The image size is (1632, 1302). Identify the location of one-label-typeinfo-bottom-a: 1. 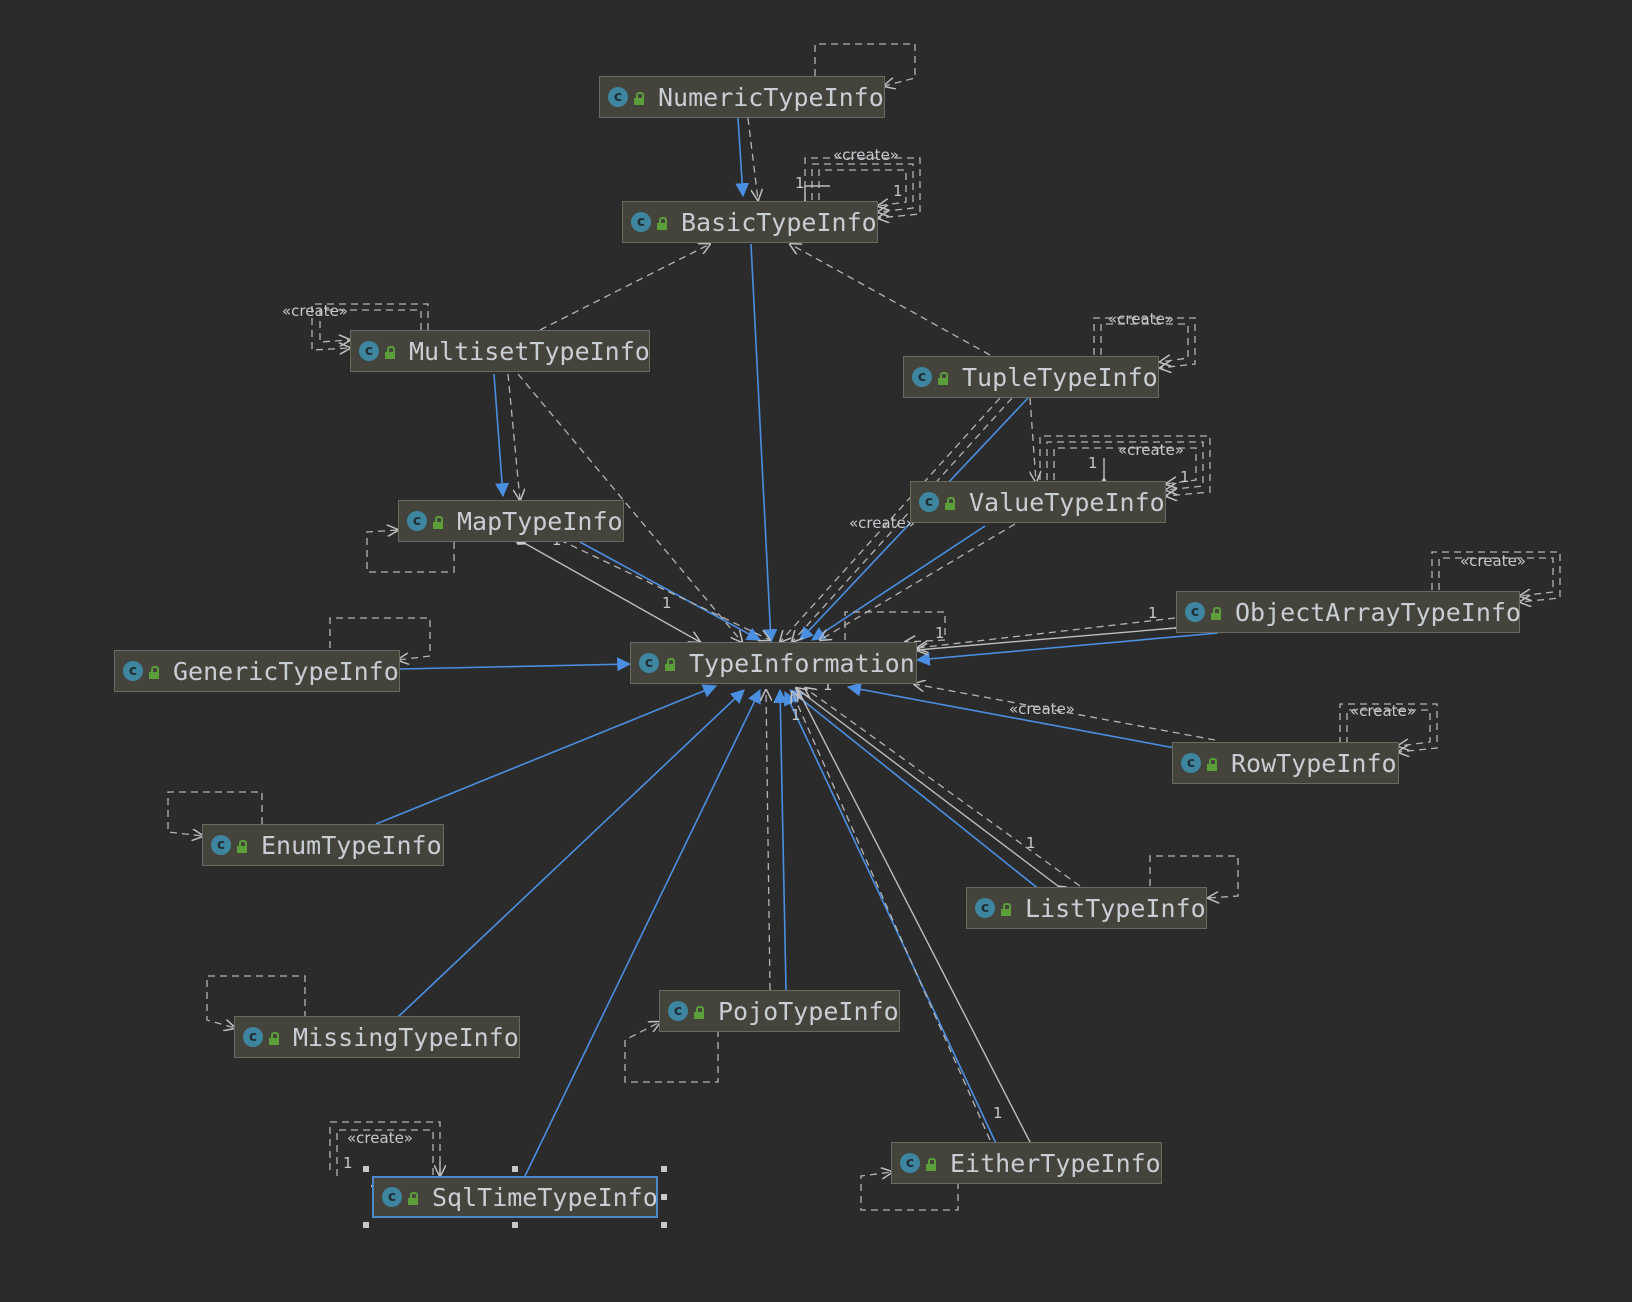
(828, 685).